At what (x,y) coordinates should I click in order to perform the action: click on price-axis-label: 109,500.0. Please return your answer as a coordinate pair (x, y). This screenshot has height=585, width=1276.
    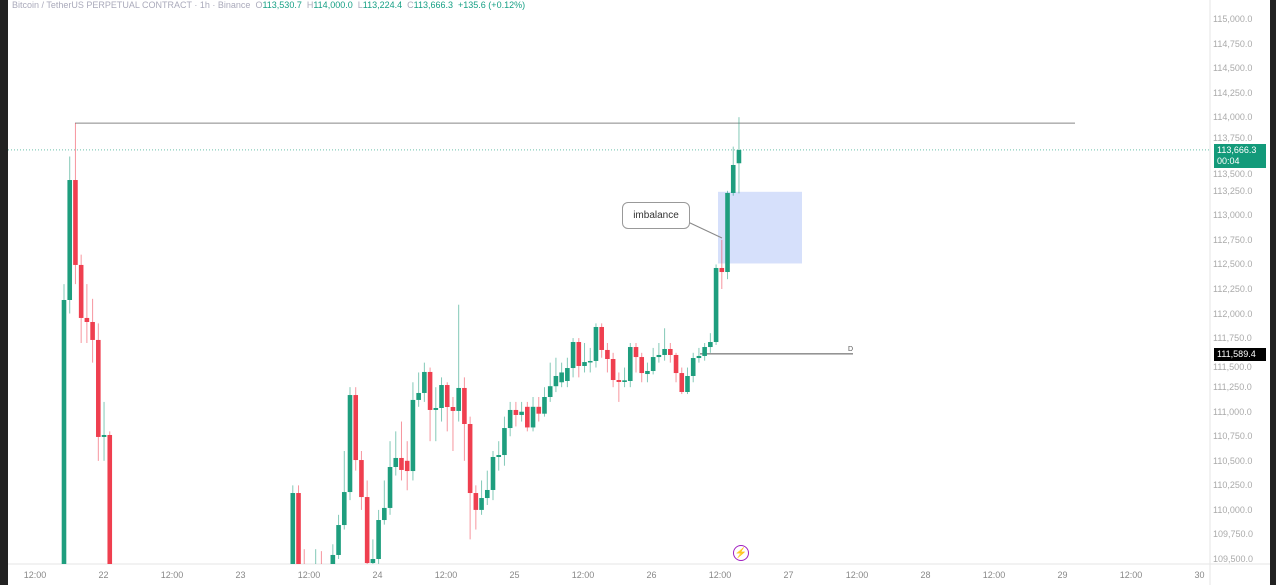
    Looking at the image, I should click on (1233, 559).